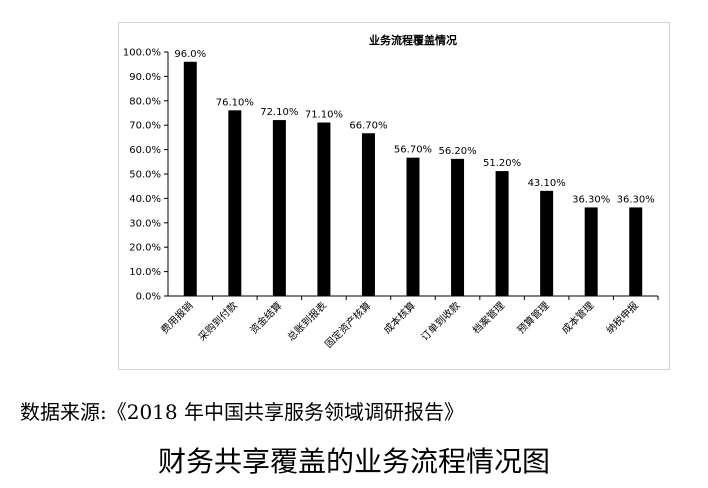  Describe the element at coordinates (368, 125) in the screenshot. I see `data-label: 66.70%` at that location.